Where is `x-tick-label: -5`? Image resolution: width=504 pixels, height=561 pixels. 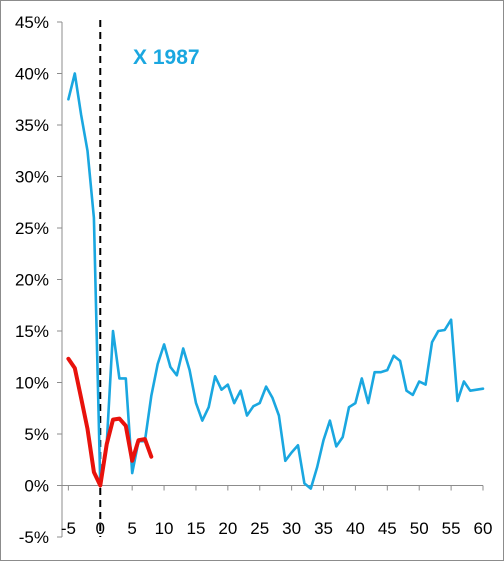
x-tick-label: -5 is located at coordinates (68, 528).